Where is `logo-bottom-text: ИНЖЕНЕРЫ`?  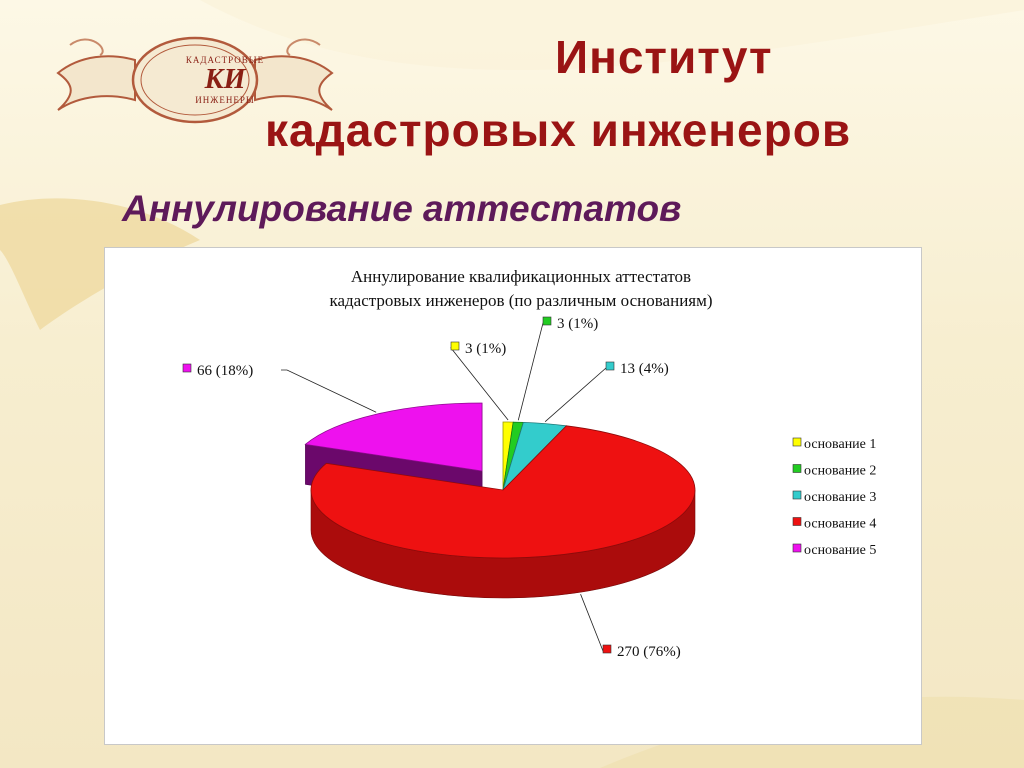 logo-bottom-text: ИНЖЕНЕРЫ is located at coordinates (225, 100).